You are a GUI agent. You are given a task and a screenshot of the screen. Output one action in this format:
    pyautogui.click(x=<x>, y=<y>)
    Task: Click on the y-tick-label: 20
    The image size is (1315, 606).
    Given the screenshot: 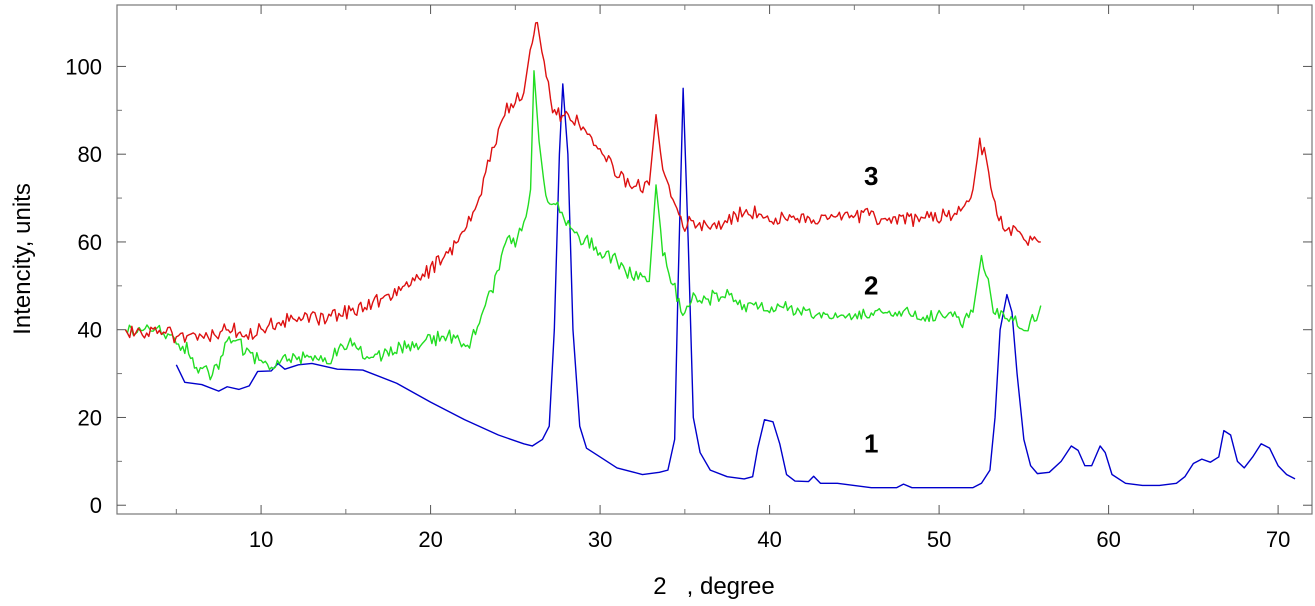 What is the action you would take?
    pyautogui.click(x=90, y=417)
    